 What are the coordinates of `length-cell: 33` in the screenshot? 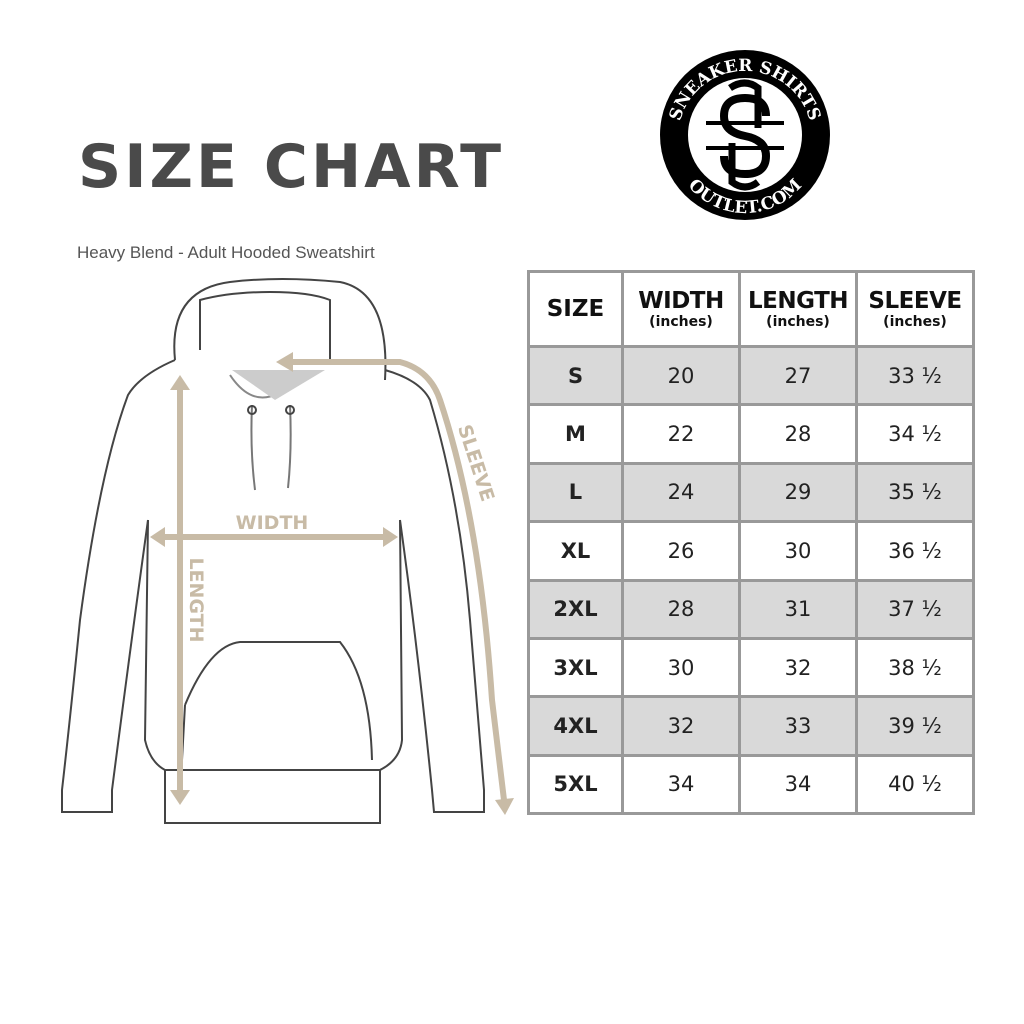 It's located at (798, 726).